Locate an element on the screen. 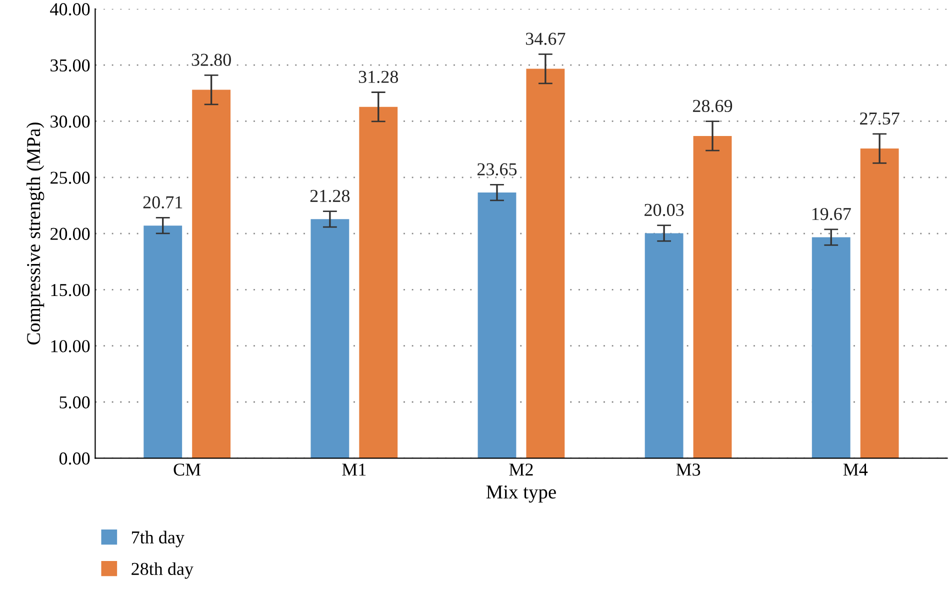 Image resolution: width=952 pixels, height=595 pixels. data-label: 27.57 is located at coordinates (880, 118).